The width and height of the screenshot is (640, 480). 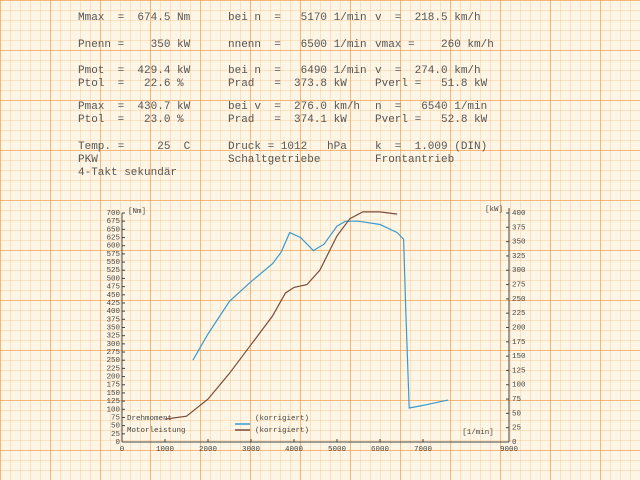 What do you see at coordinates (116, 427) in the screenshot?
I see `y-tick-label: 50` at bounding box center [116, 427].